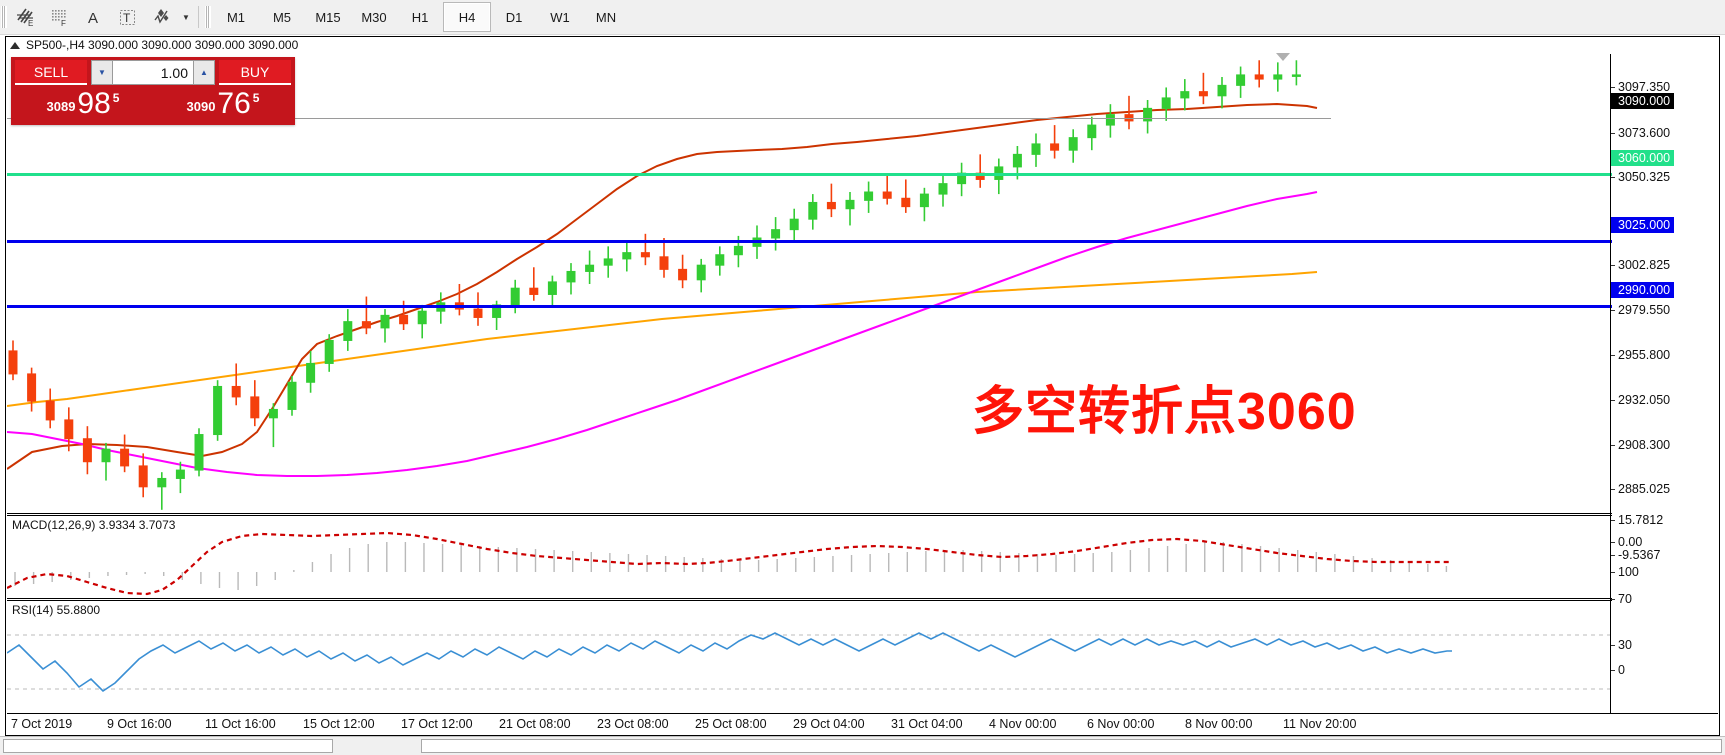 Image resolution: width=1725 pixels, height=755 pixels. What do you see at coordinates (1283, 57) in the screenshot?
I see `chart-top-marker-icon` at bounding box center [1283, 57].